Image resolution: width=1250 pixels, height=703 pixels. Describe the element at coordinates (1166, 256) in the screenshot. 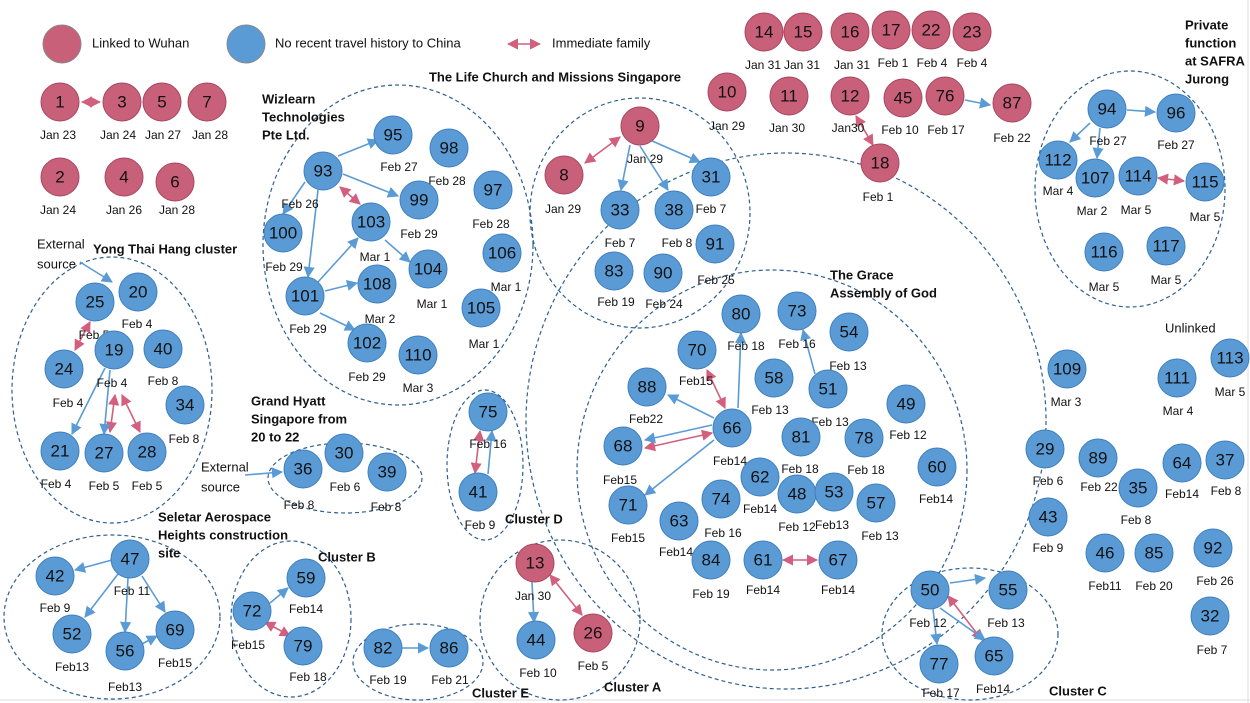

I see `case-node: 117 Mar 5` at that location.